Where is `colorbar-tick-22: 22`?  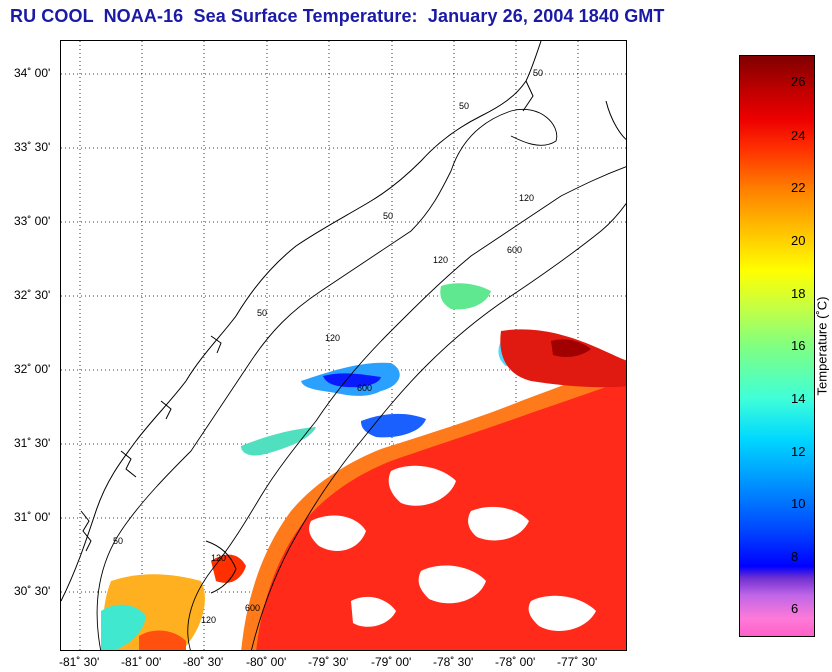
colorbar-tick-22: 22 is located at coordinates (798, 187).